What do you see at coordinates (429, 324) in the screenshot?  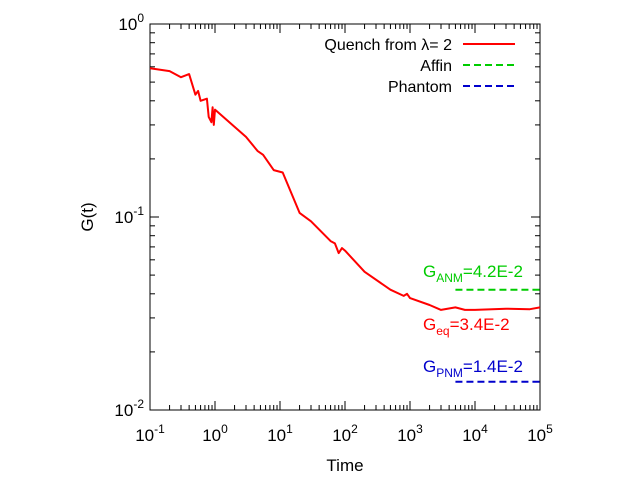 I see `annotation-g-eq-symbol: G` at bounding box center [429, 324].